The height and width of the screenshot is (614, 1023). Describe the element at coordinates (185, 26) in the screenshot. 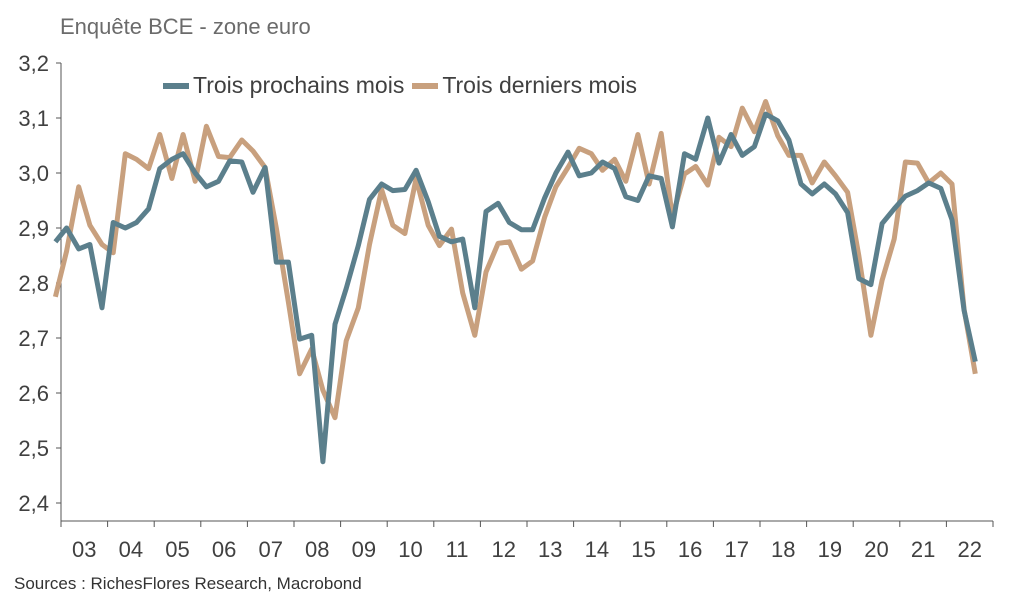

I see `chart-title: Enquête BCE - zone euro` at that location.